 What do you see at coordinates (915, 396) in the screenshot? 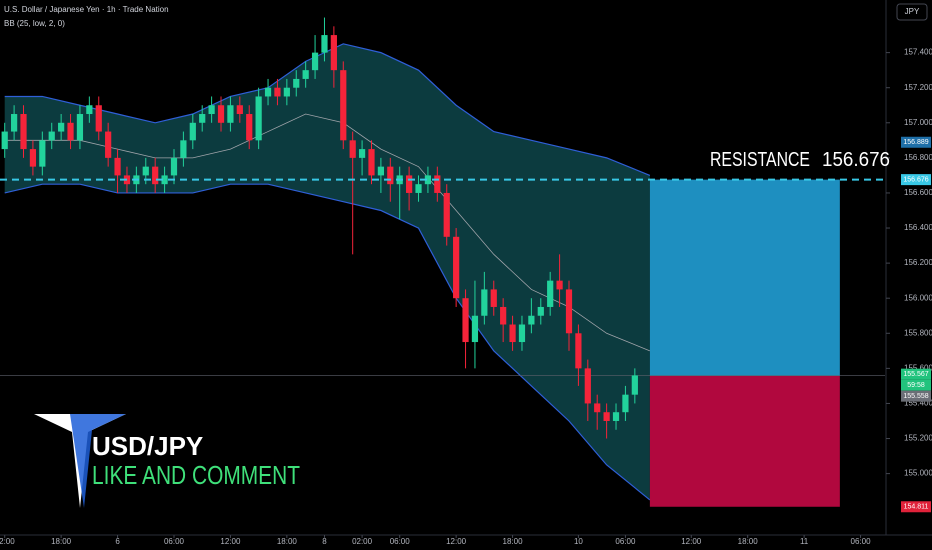
I see `price-tag: 155.558` at bounding box center [915, 396].